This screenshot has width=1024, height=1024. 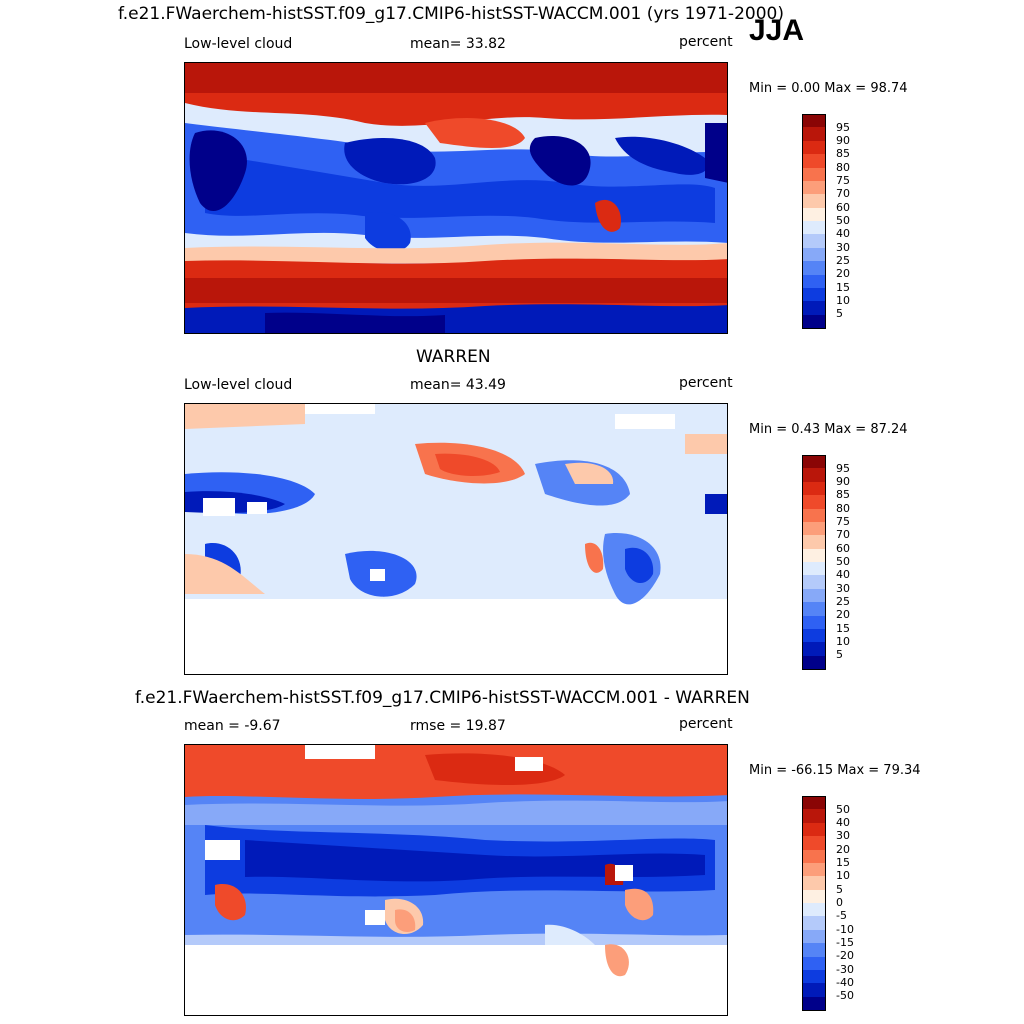 I want to click on panel3-tick-neg20: -20, so click(x=845, y=955).